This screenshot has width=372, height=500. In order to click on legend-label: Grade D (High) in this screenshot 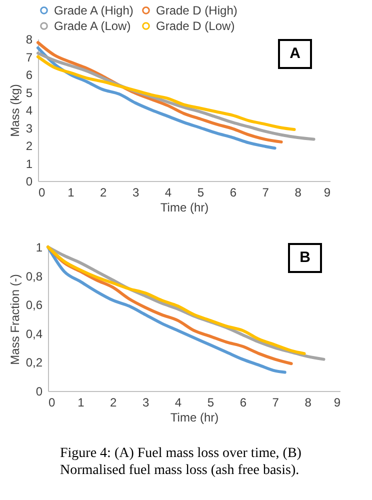, I will do `click(197, 10)`.